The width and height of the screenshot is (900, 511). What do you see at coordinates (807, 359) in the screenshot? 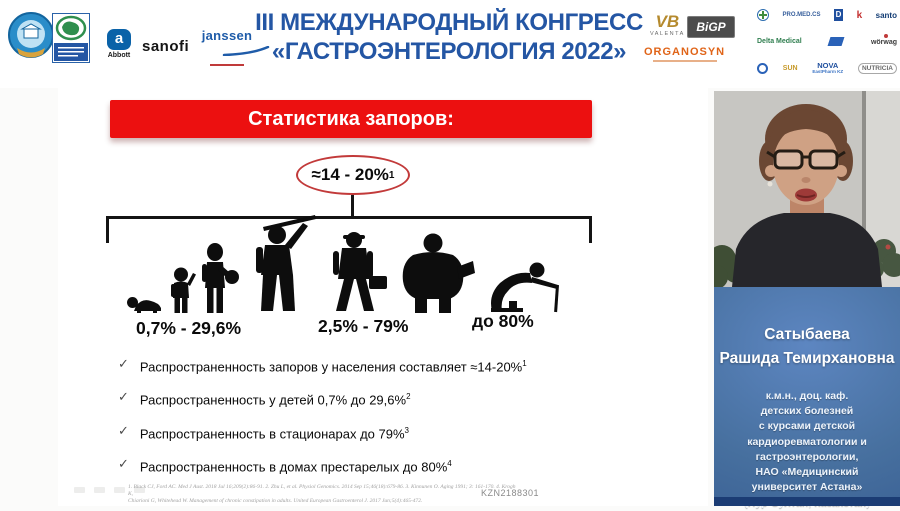
I see `presenter-name-line2: Рашида Темирхановна` at bounding box center [807, 359].